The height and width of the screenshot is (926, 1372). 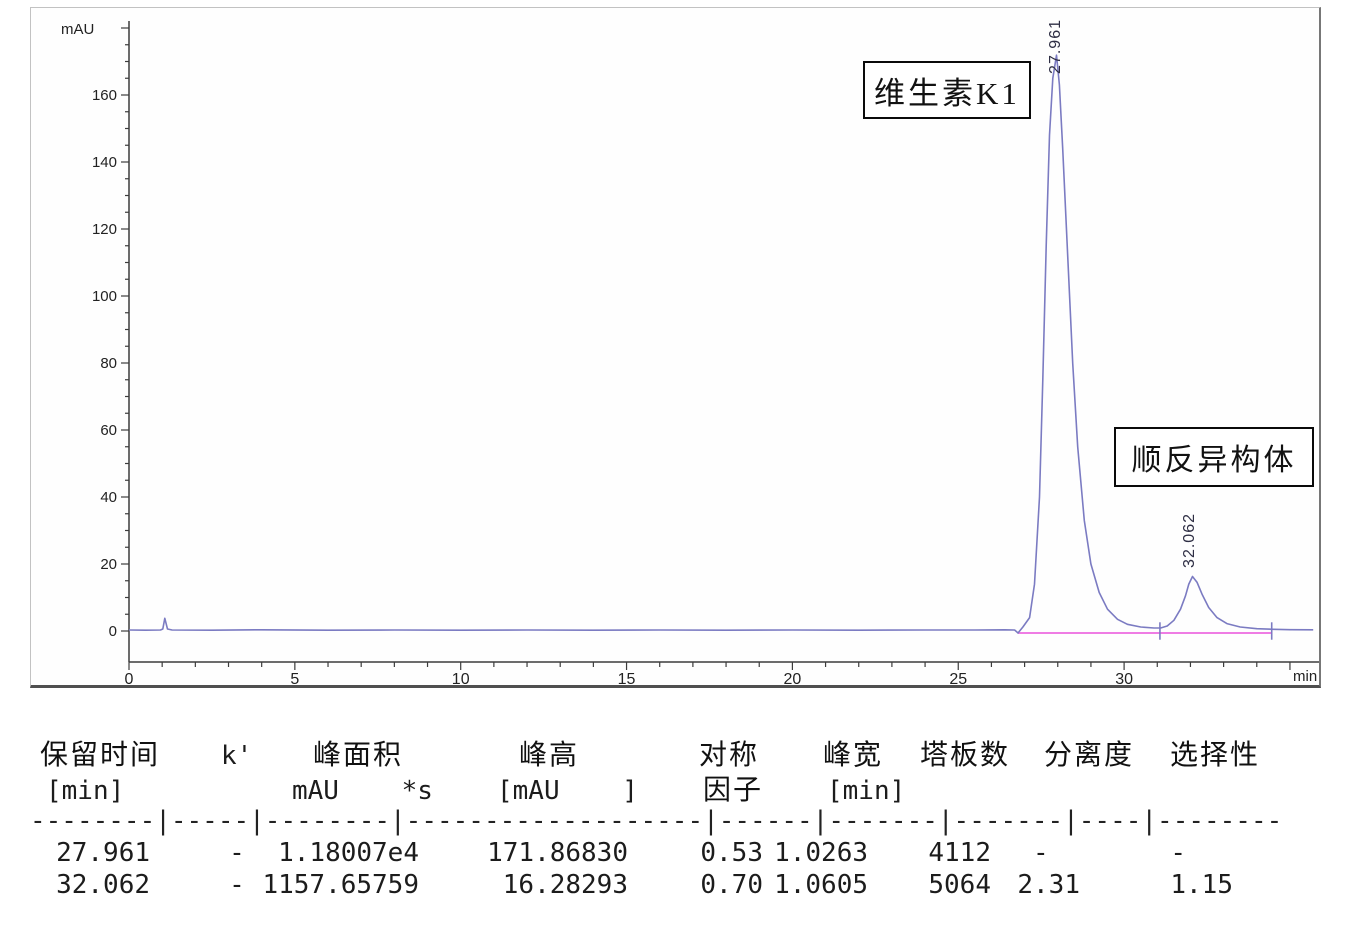 I want to click on col-width-header: 峰宽, so click(x=853, y=755).